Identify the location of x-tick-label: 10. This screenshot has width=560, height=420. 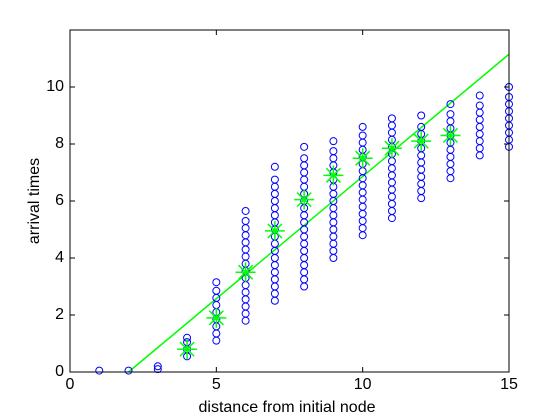
(363, 384).